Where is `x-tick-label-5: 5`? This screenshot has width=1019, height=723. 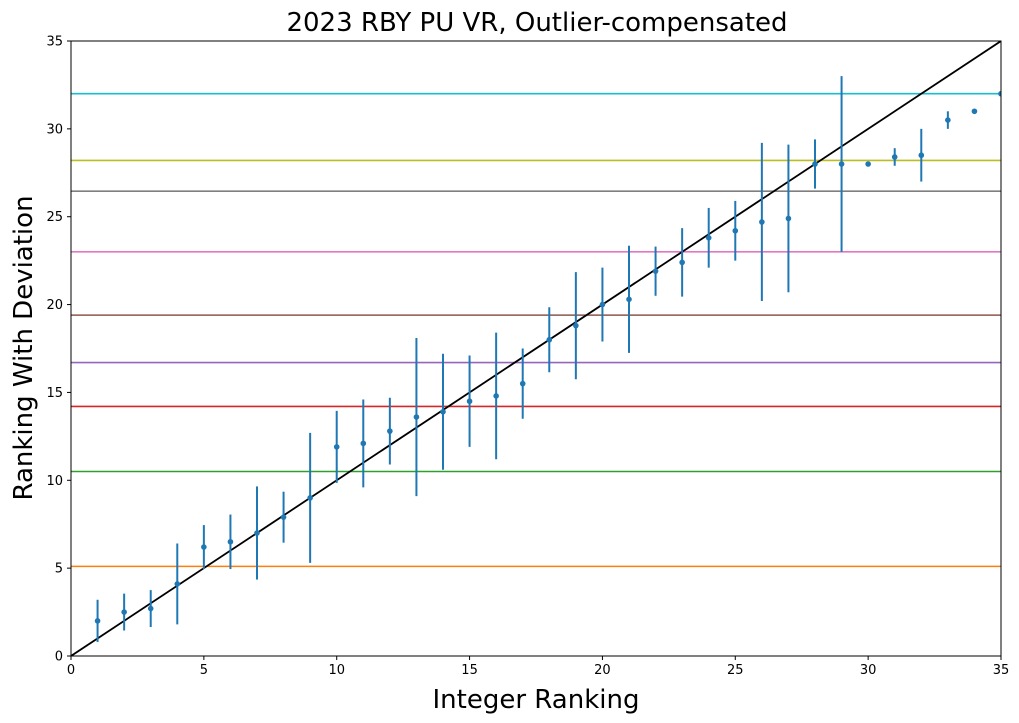
x-tick-label-5: 5 is located at coordinates (204, 670).